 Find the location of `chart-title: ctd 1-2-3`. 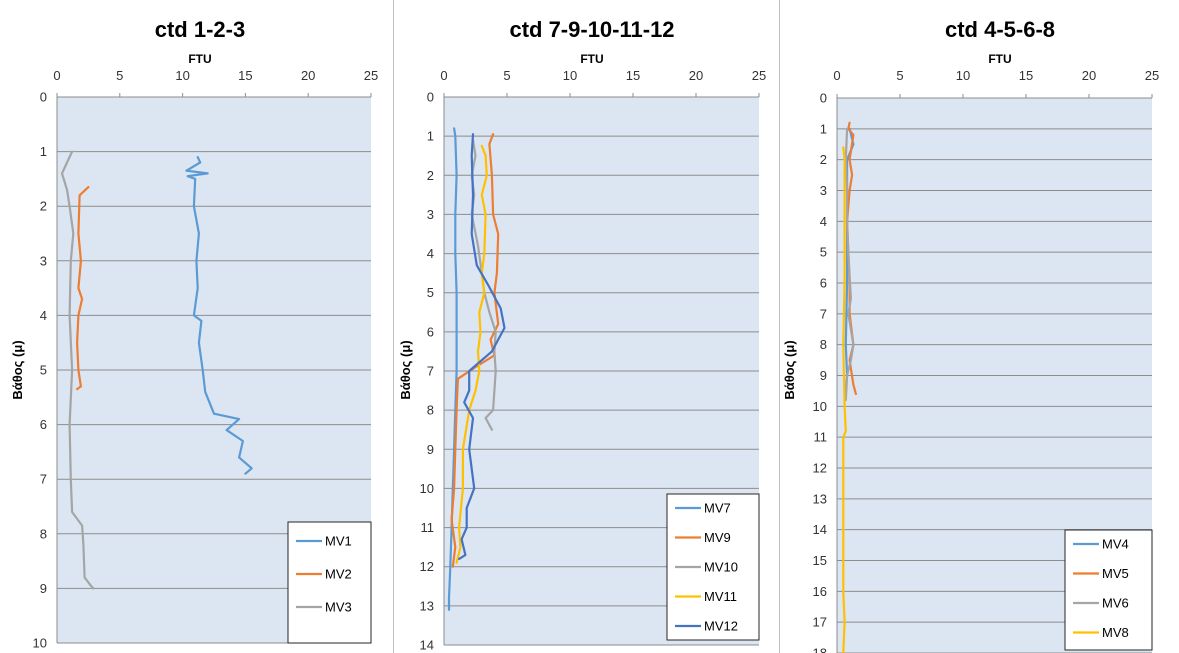

chart-title: ctd 1-2-3 is located at coordinates (200, 29).